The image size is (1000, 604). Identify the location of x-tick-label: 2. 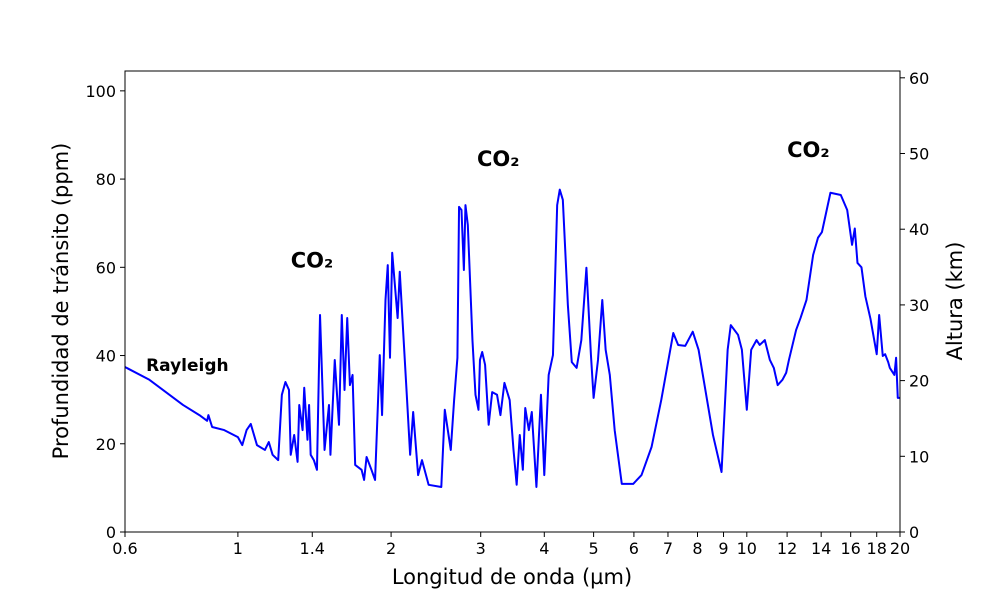
(391, 548).